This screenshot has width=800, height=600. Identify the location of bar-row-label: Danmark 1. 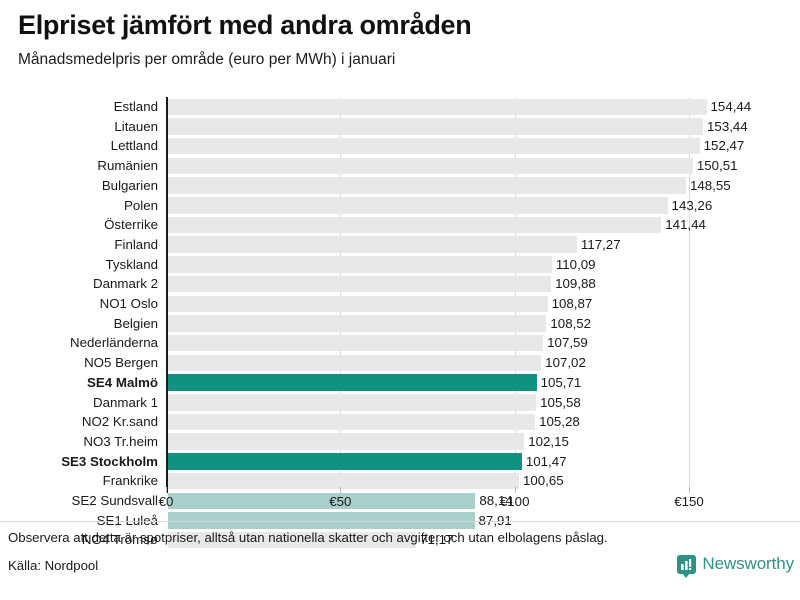
(125, 402).